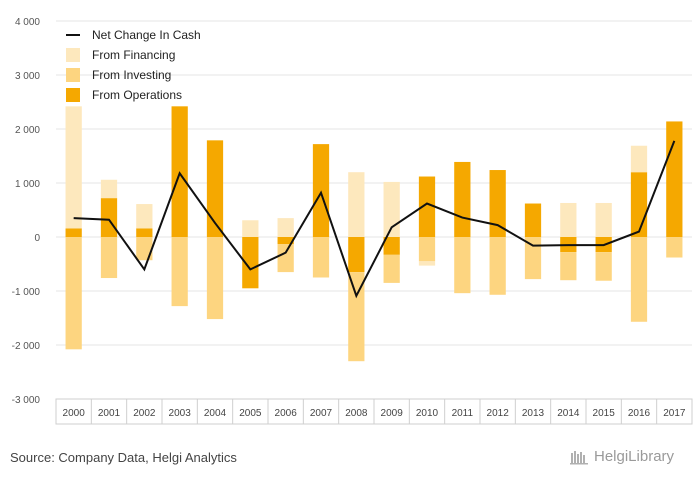 Image resolution: width=700 pixels, height=483 pixels. What do you see at coordinates (285, 241) in the screenshot?
I see `bar-from-operations-2006` at bounding box center [285, 241].